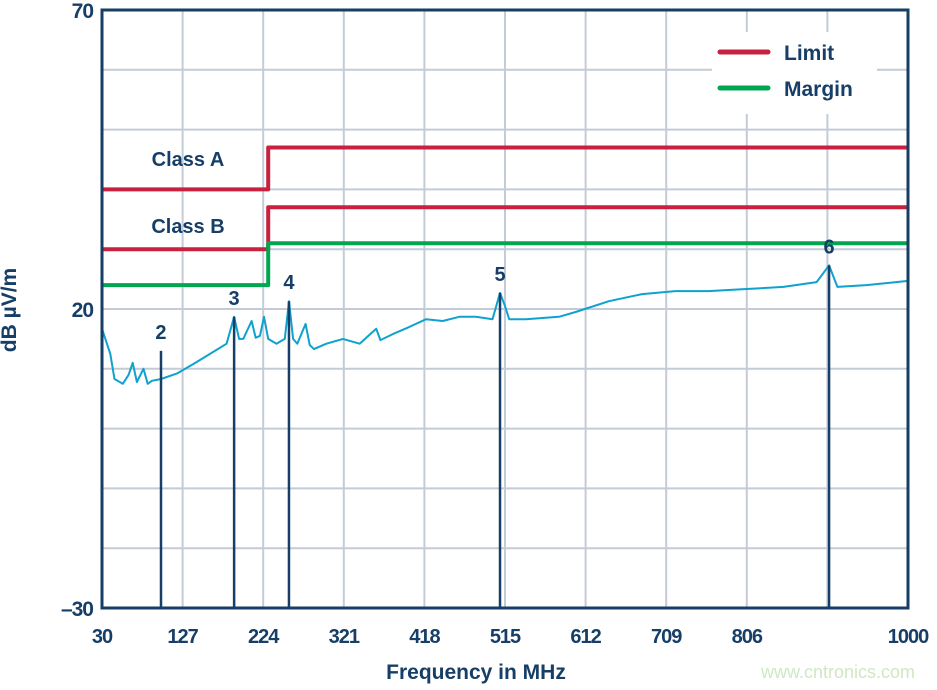 The width and height of the screenshot is (937, 690). I want to click on x-tick-label: 1000, so click(908, 637).